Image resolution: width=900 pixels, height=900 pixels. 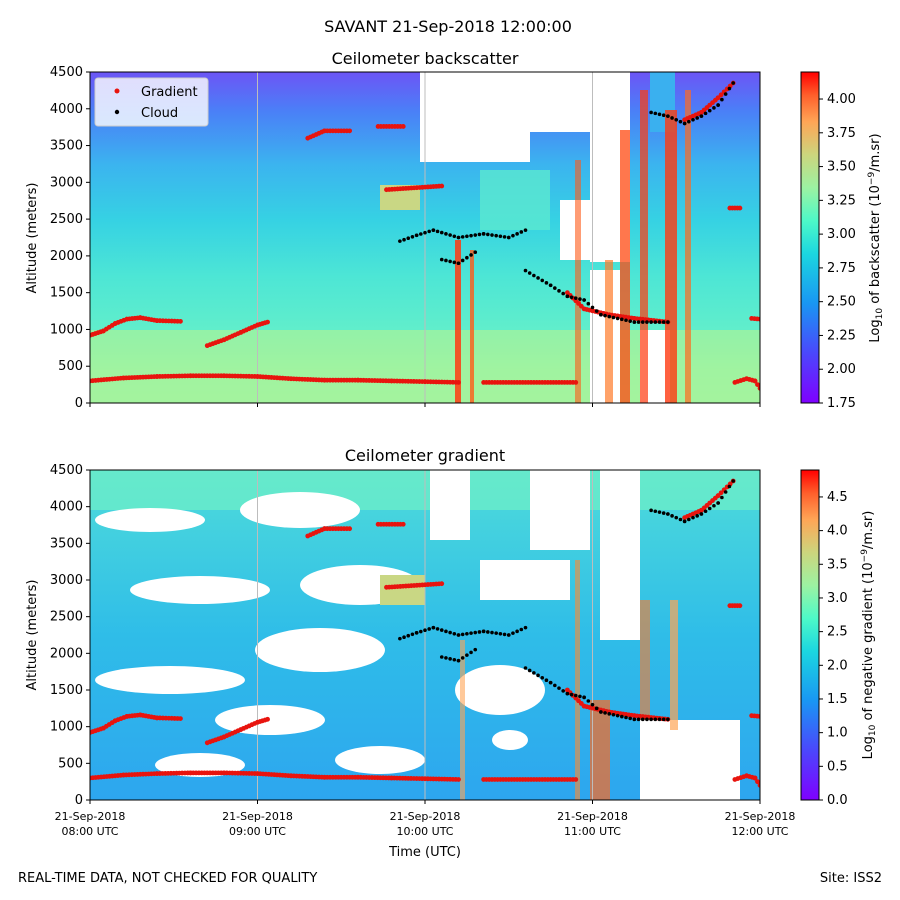 I want to click on y-tick-label: 3000, so click(x=66, y=182).